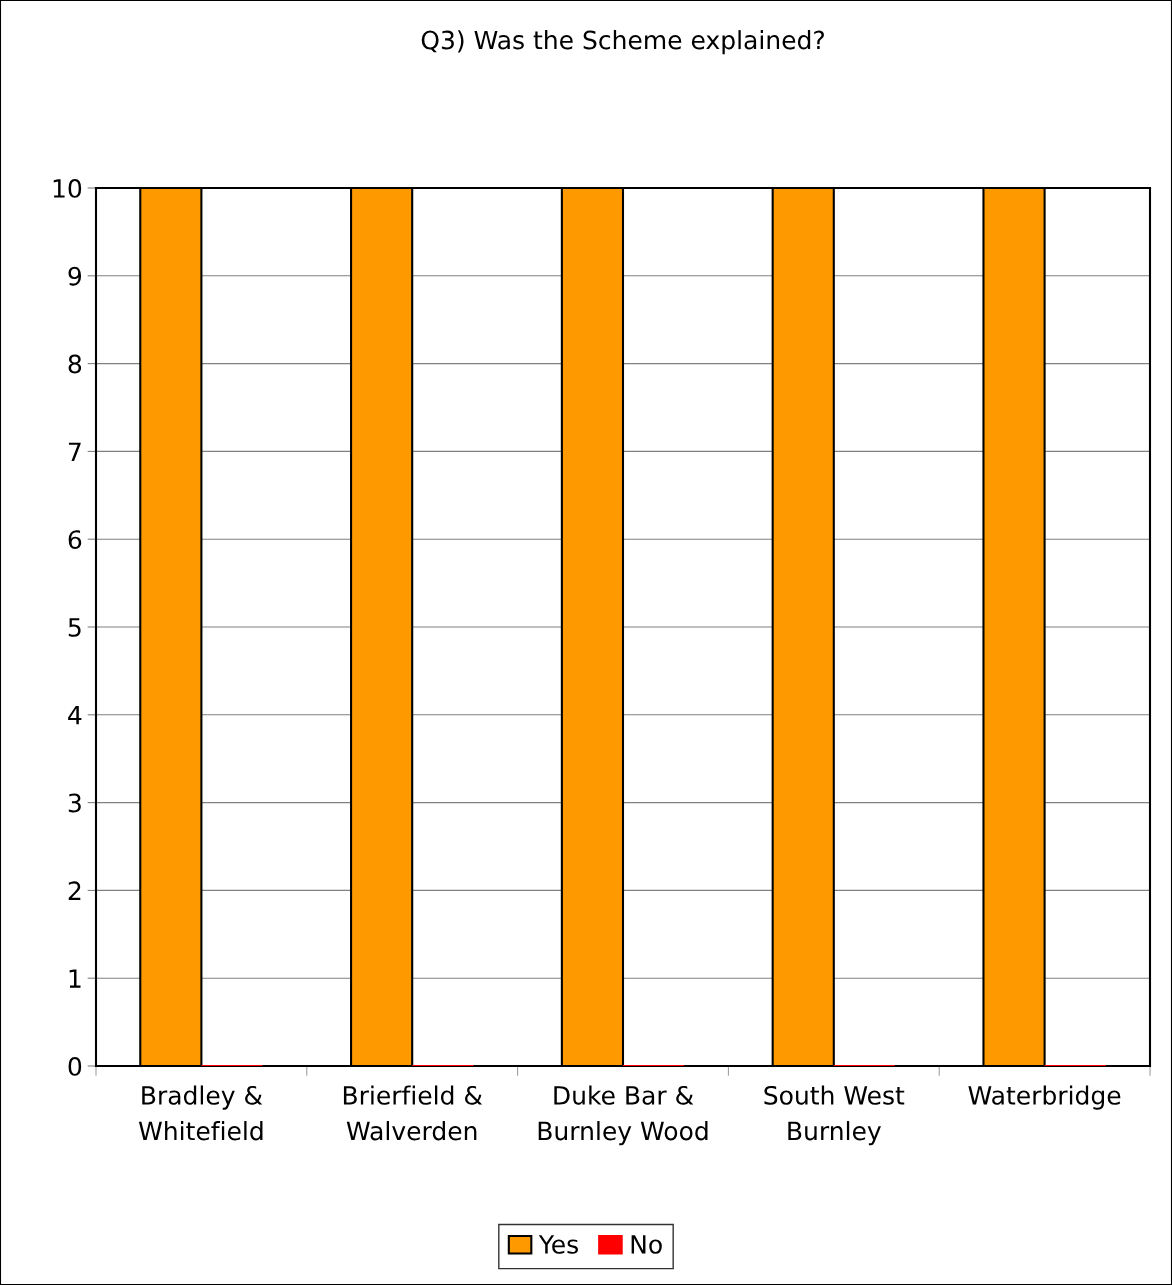  I want to click on y-tick-label: 0, so click(75, 1066).